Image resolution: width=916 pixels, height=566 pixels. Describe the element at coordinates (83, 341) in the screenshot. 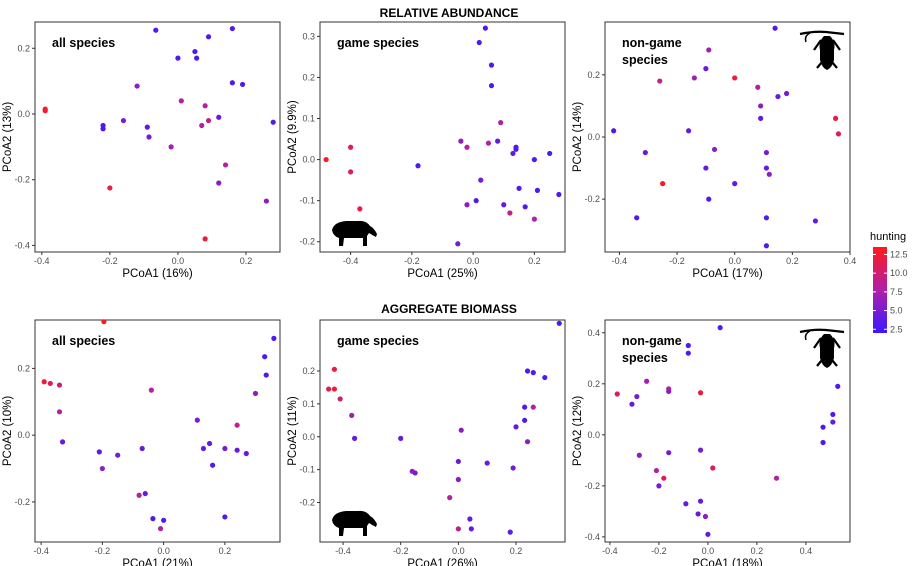

I see `panel-label: all species` at that location.